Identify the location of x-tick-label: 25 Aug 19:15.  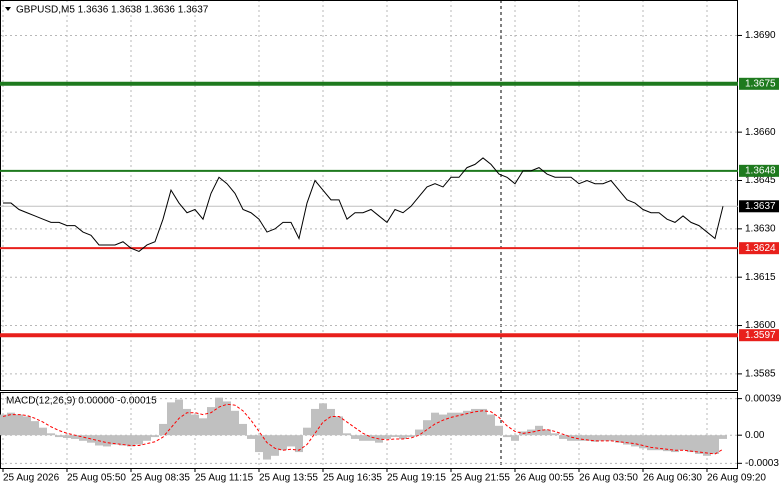
(416, 478).